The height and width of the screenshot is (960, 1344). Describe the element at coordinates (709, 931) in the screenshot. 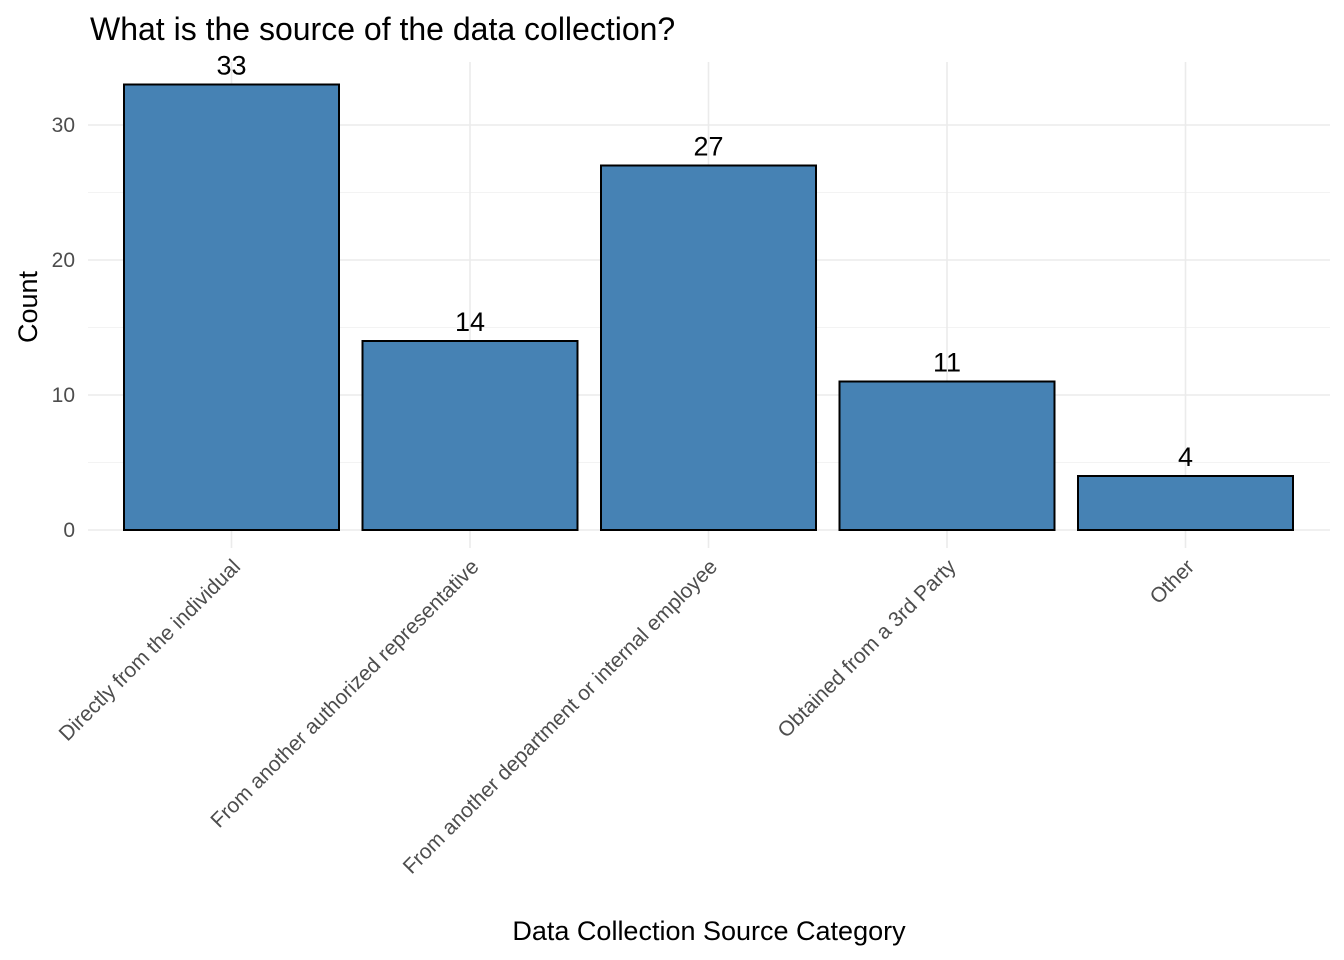

I see `x-axis-title: Data Collection Source Category` at that location.